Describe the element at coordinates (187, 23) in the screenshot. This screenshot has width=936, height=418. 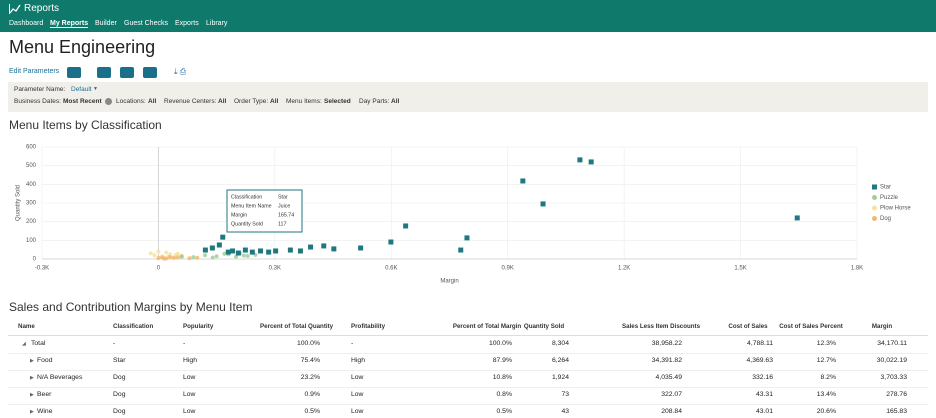
I see `nav-tab: Exports` at that location.